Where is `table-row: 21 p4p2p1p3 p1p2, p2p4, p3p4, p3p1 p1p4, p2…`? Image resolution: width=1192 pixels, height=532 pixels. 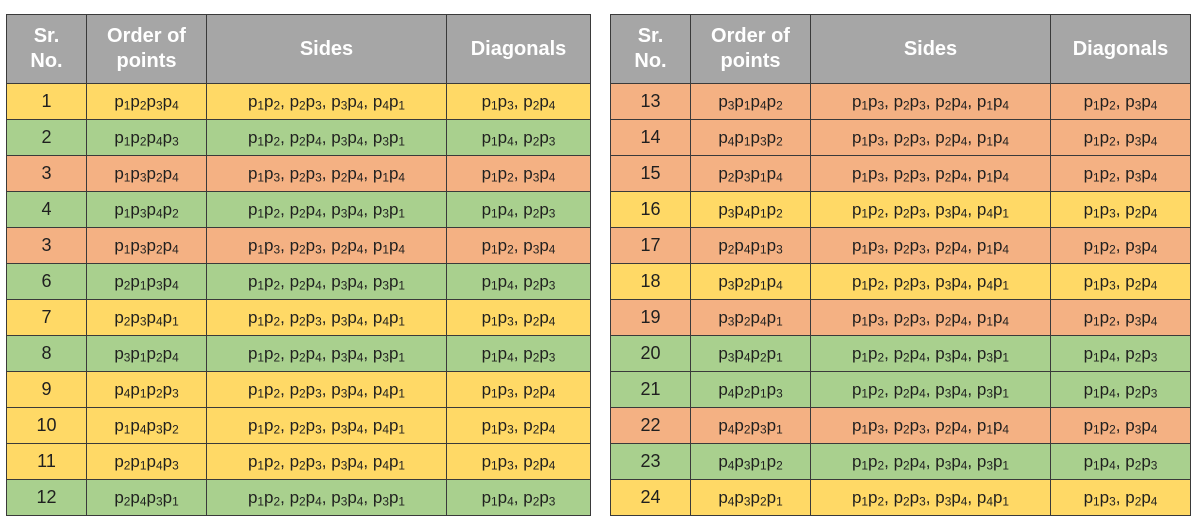
table-row: 21 p4p2p1p3 p1p2, p2p4, p3p4, p3p1 p1p4, p2… is located at coordinates (900, 389).